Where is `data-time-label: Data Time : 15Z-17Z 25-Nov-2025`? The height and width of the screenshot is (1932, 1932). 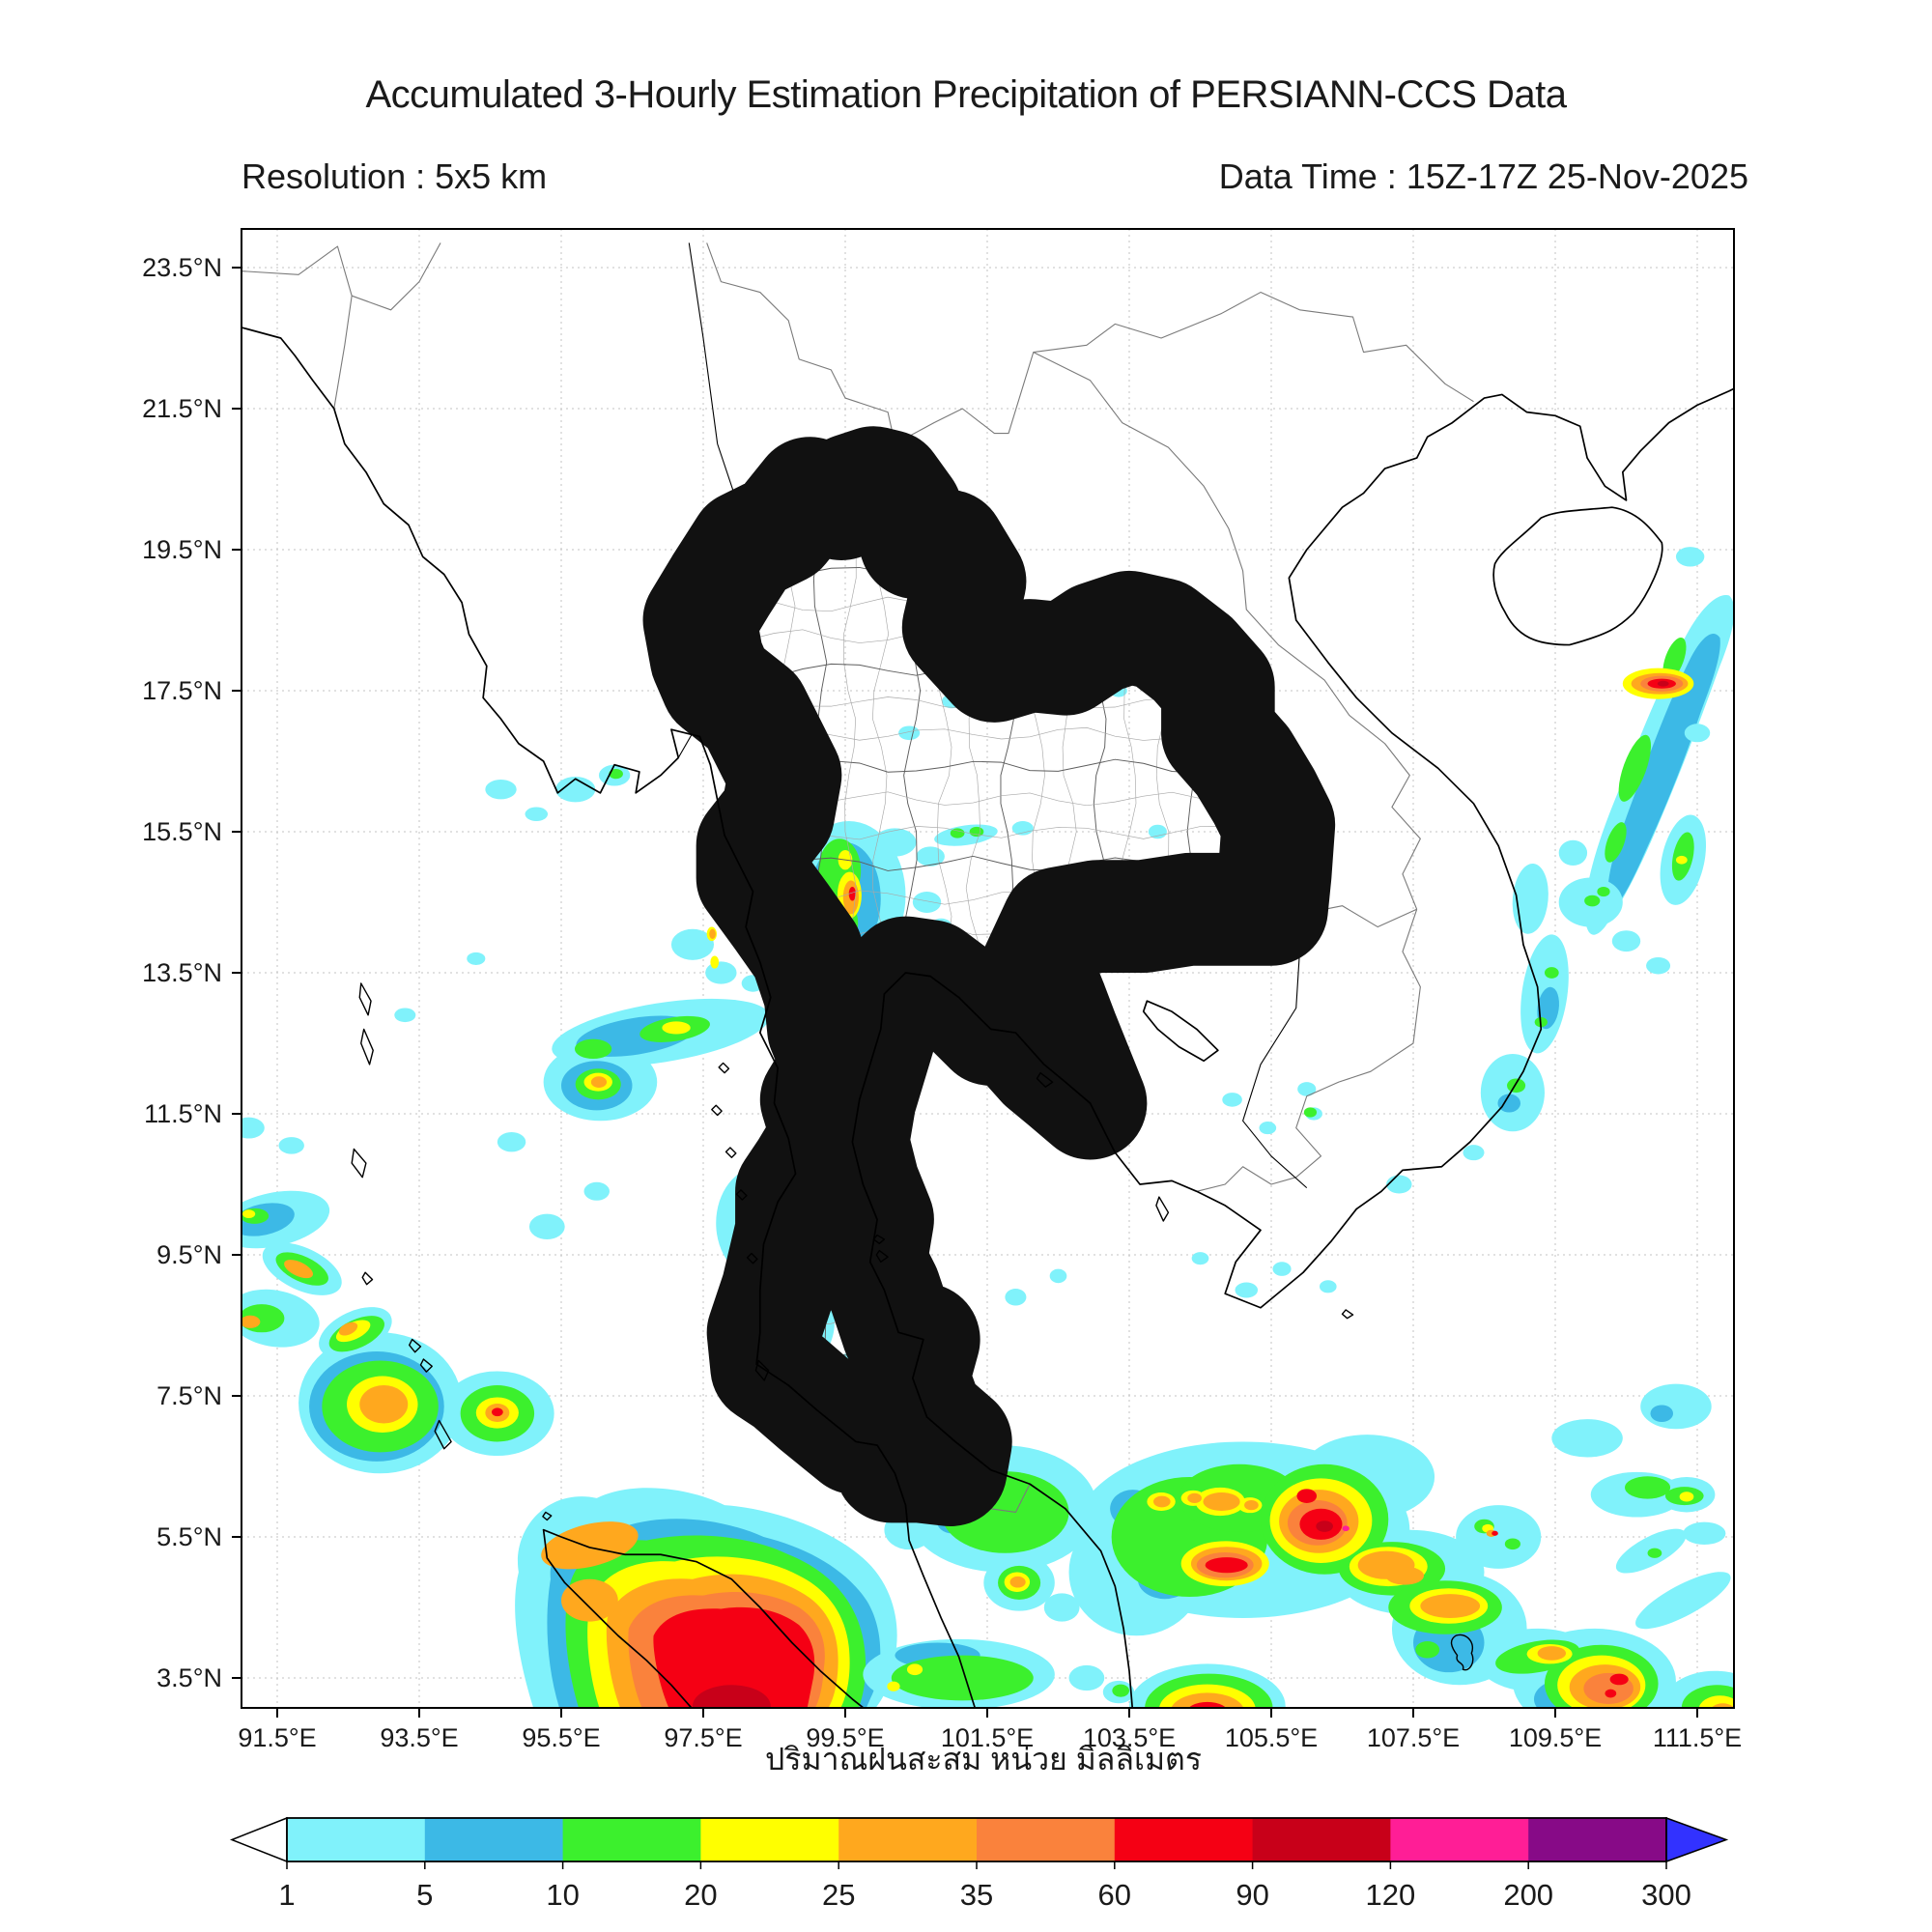
data-time-label: Data Time : 15Z-17Z 25-Nov-2025 is located at coordinates (1483, 176).